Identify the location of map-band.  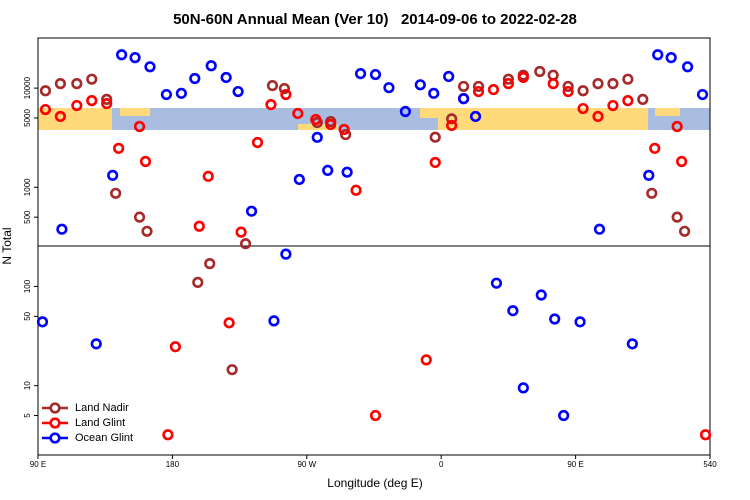
(374, 119).